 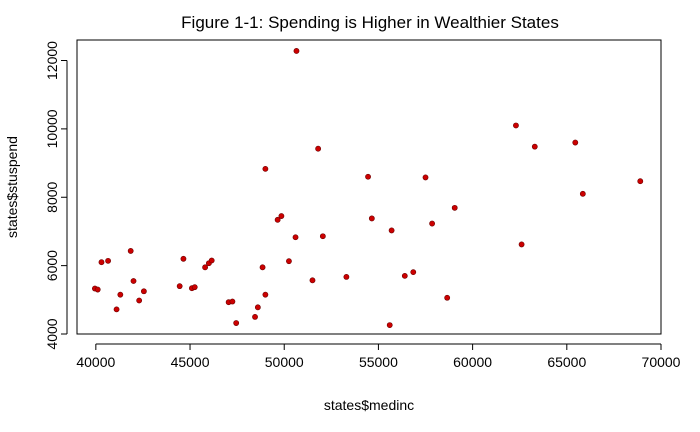 I want to click on y-tick-label: 6000, so click(x=52, y=265).